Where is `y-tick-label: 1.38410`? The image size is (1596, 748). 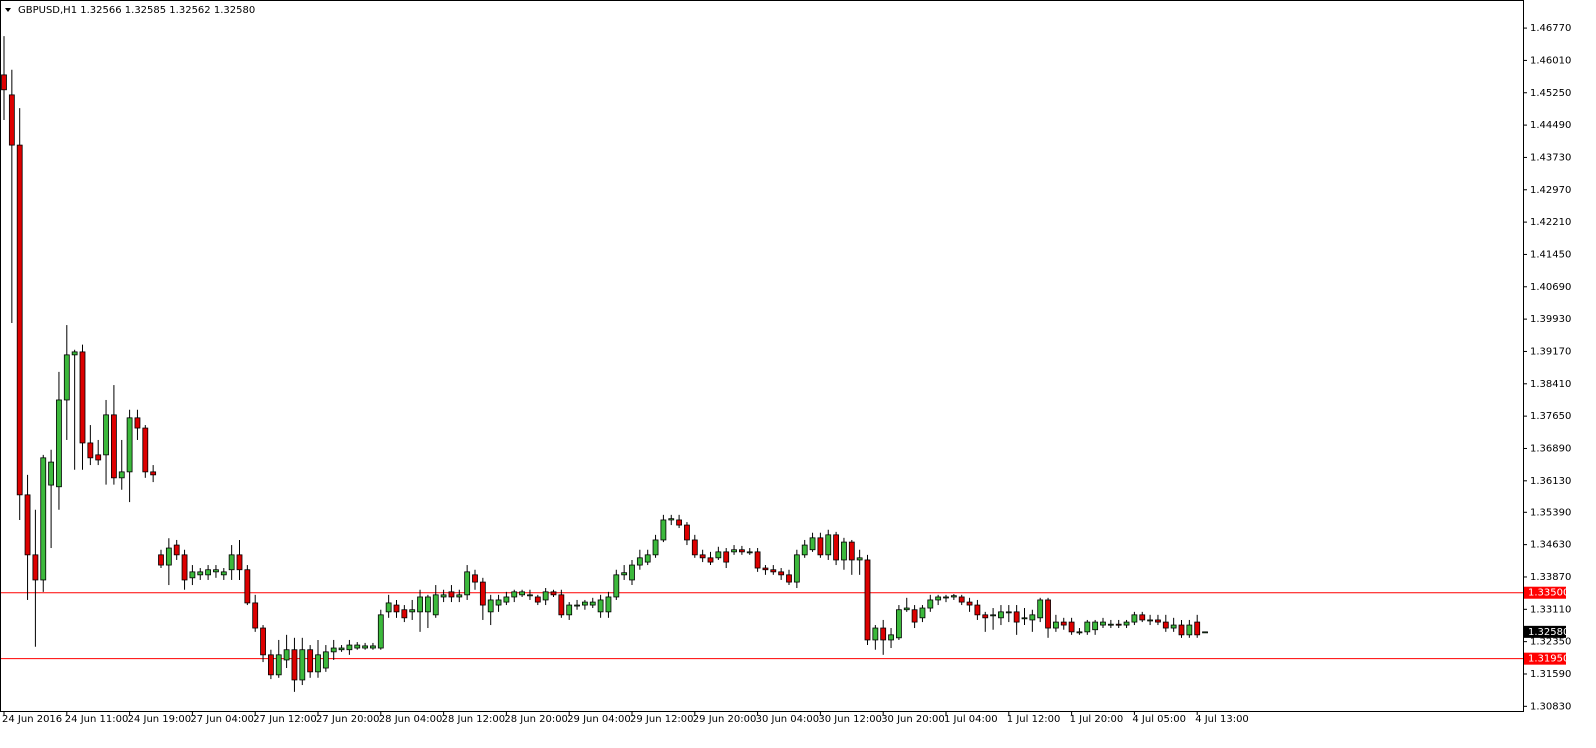
y-tick-label: 1.38410 is located at coordinates (1550, 384).